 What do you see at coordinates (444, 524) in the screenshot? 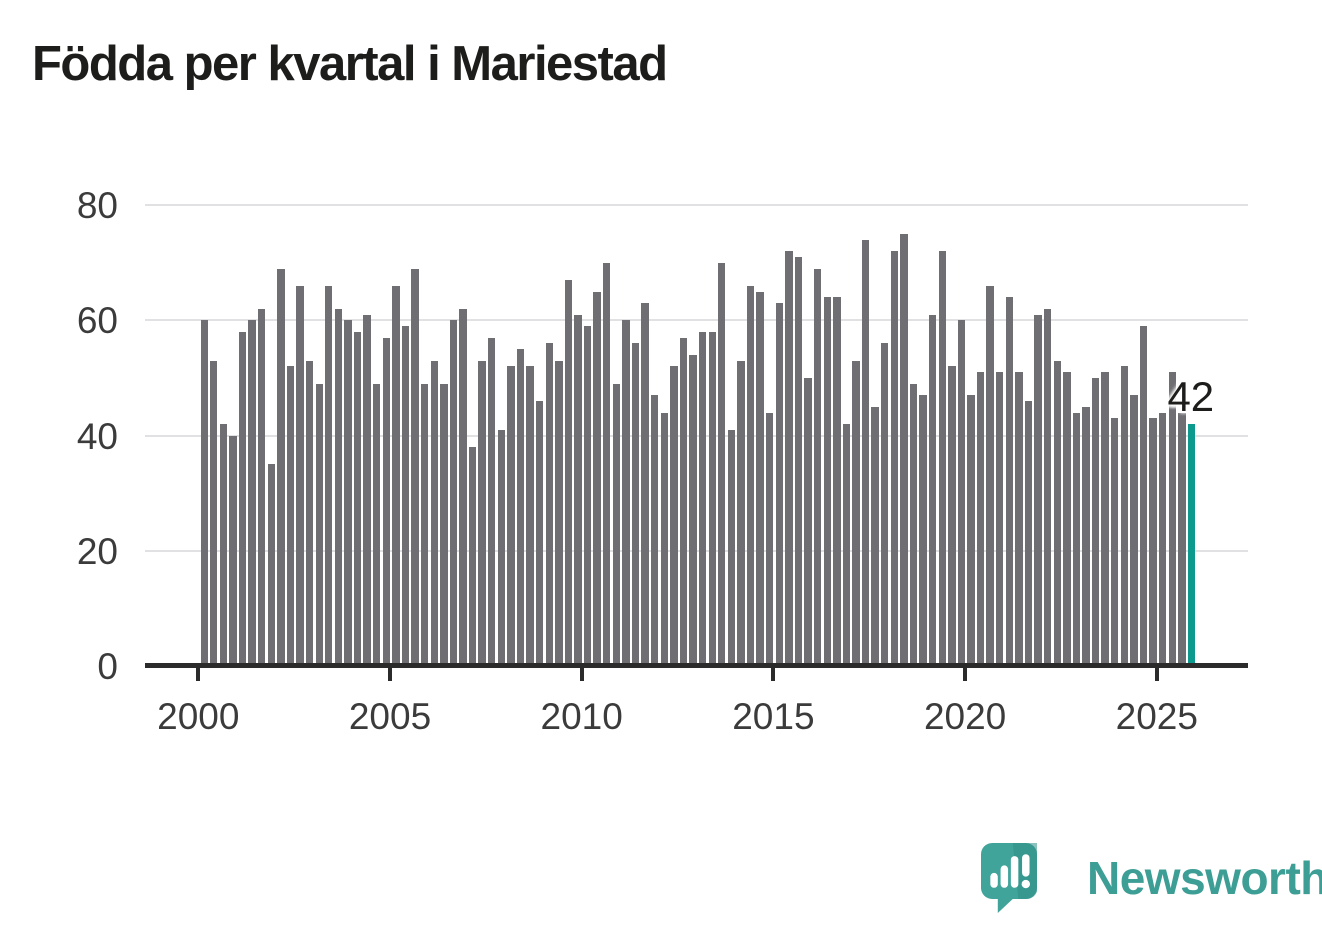
I see `bar-2006-q2` at bounding box center [444, 524].